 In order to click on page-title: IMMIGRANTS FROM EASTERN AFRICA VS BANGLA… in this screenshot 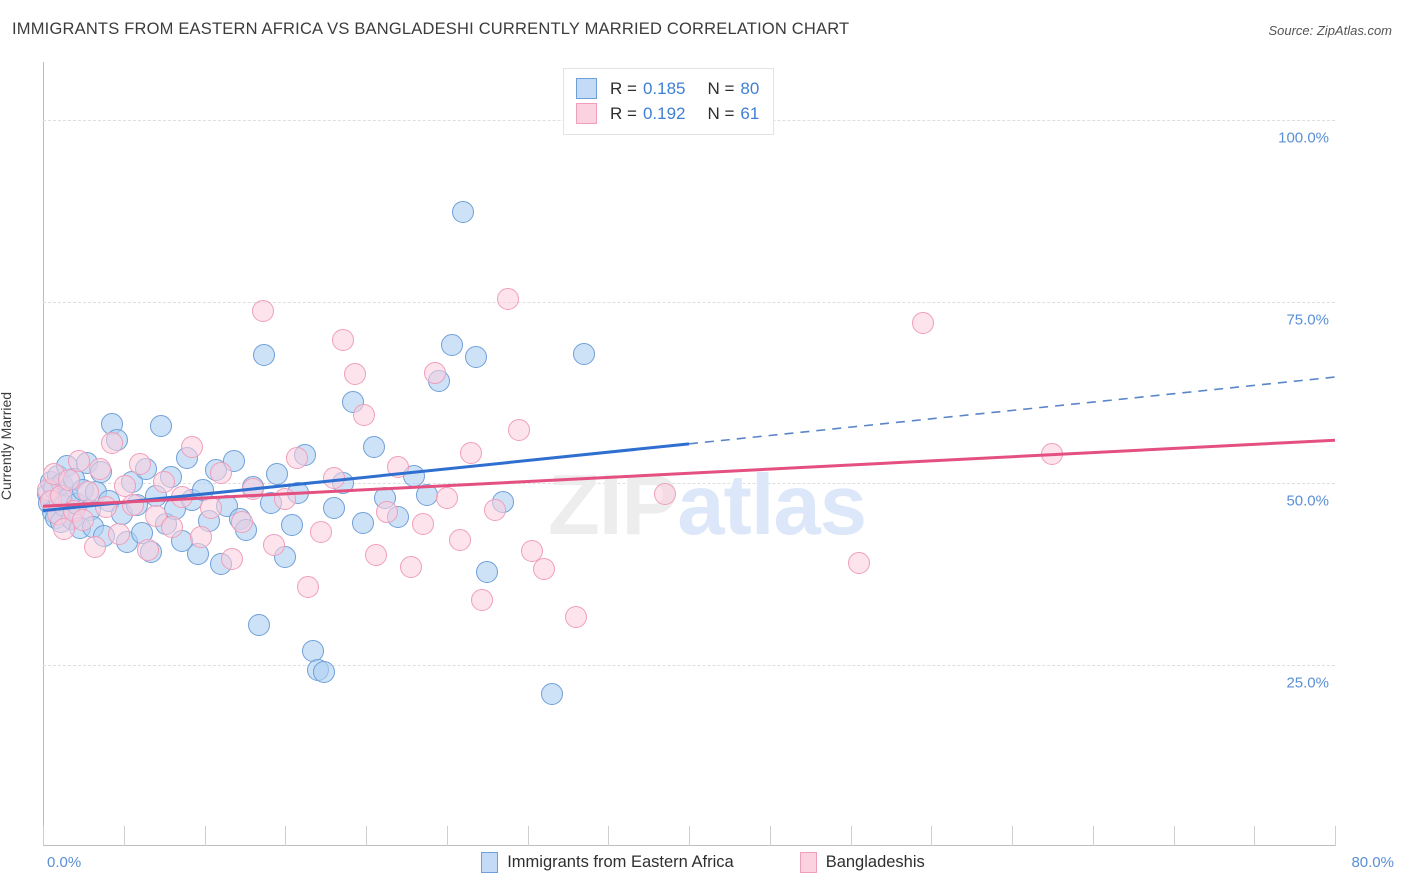, I will do `click(431, 29)`.